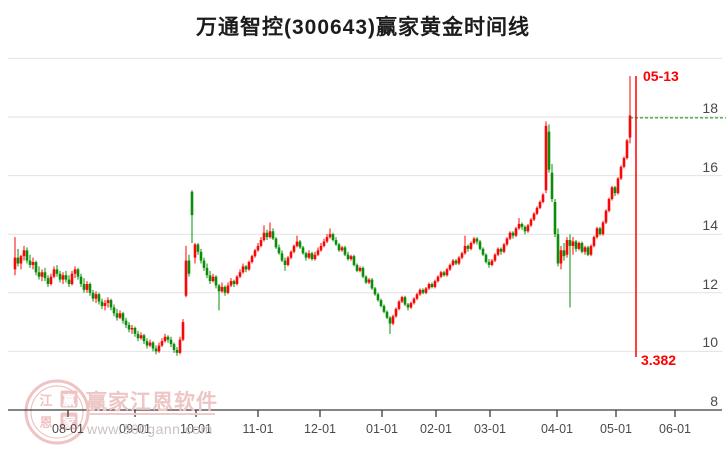 This screenshot has width=726, height=450. Describe the element at coordinates (363, 27) in the screenshot. I see `page-title: 万通智控(300643)赢家黄金时间线` at that location.